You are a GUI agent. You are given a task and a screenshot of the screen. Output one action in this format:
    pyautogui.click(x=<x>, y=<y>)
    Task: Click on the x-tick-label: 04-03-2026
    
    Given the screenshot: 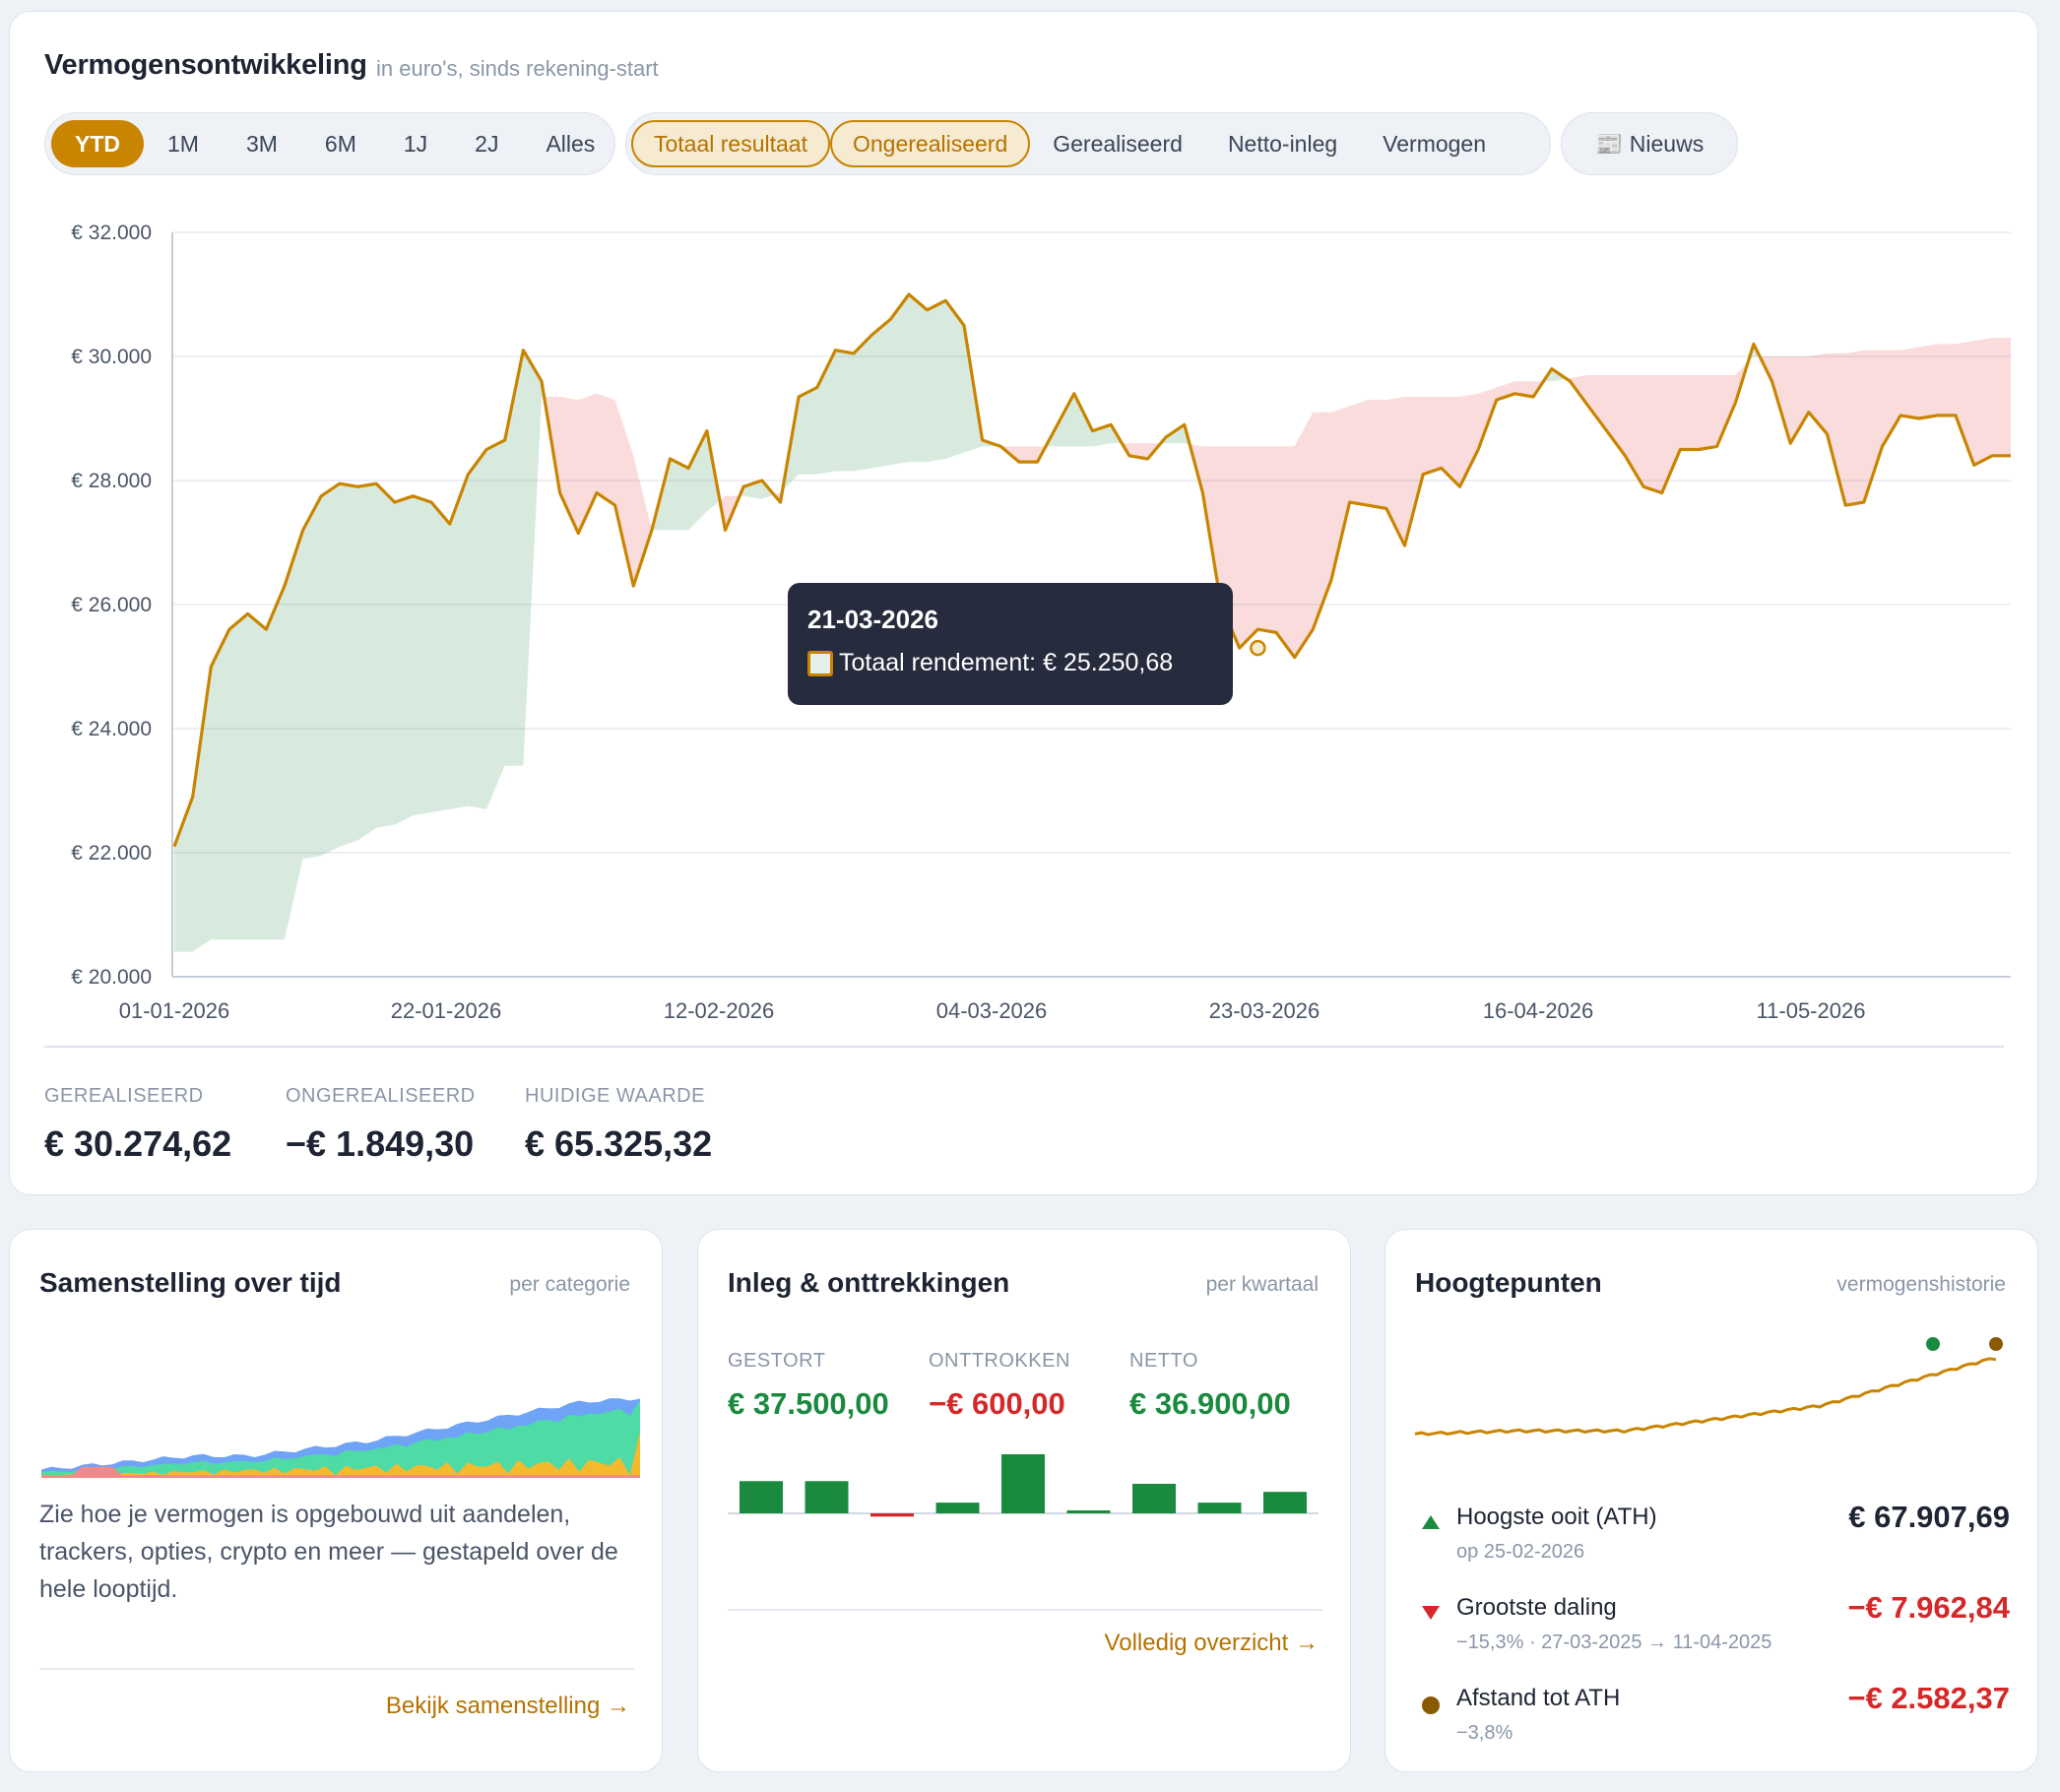 What is the action you would take?
    pyautogui.click(x=992, y=1010)
    